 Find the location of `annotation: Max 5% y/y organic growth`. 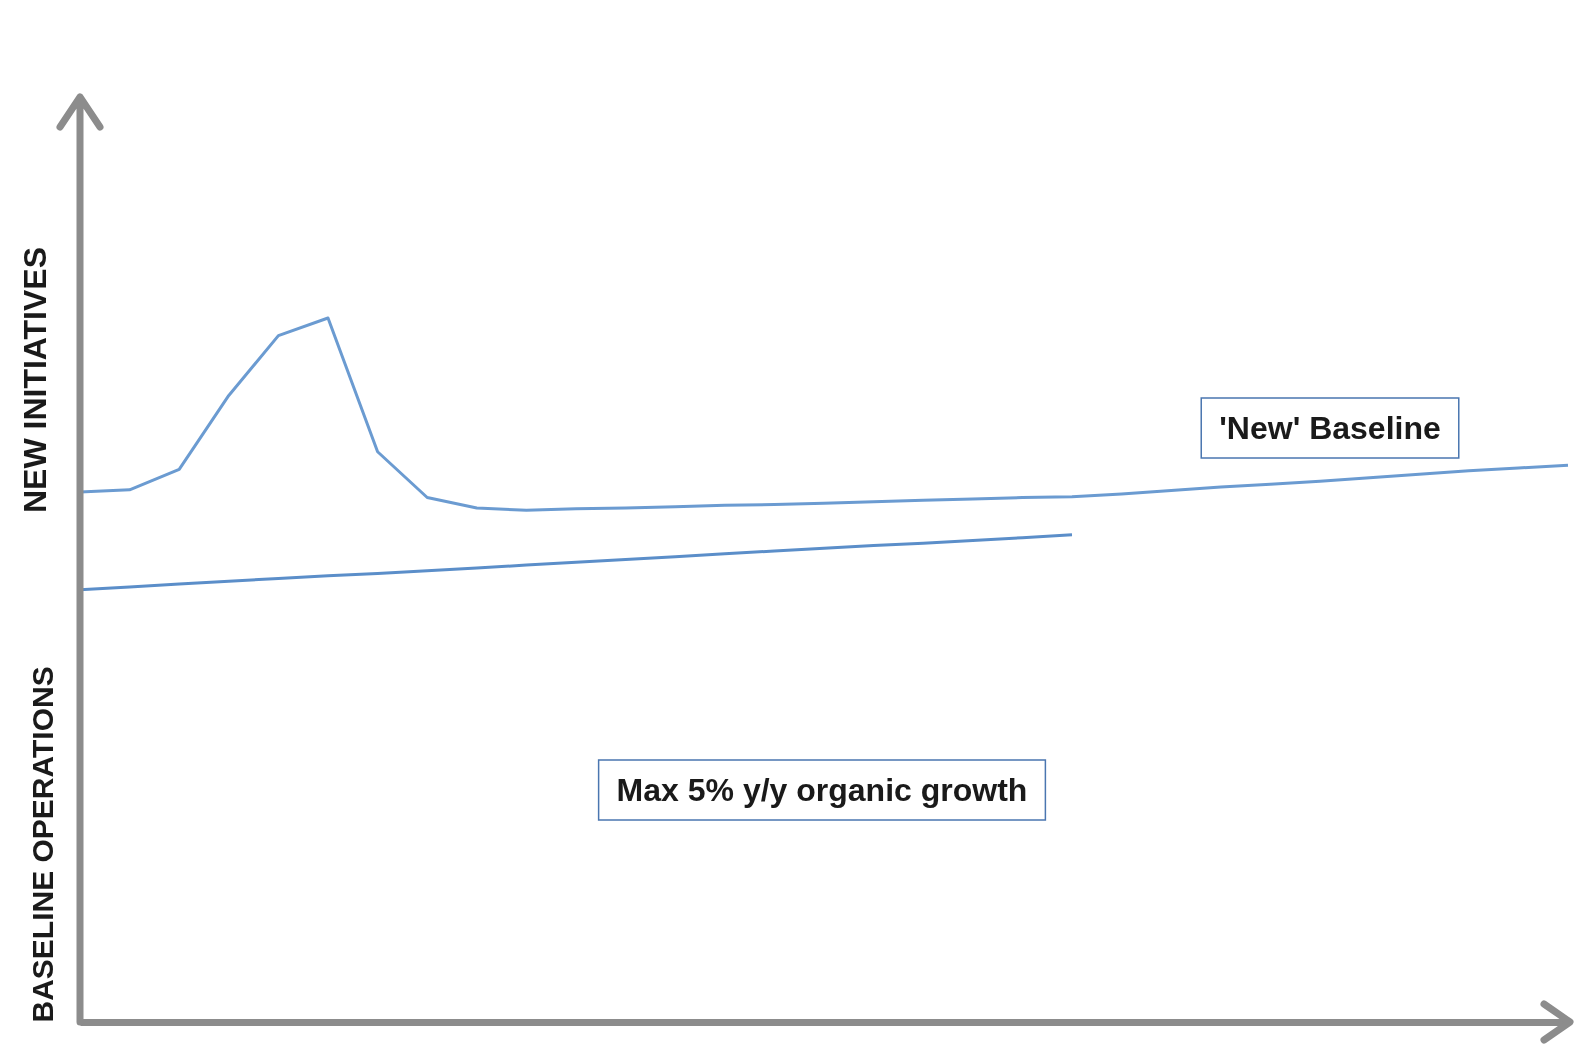

annotation: Max 5% y/y organic growth is located at coordinates (822, 790).